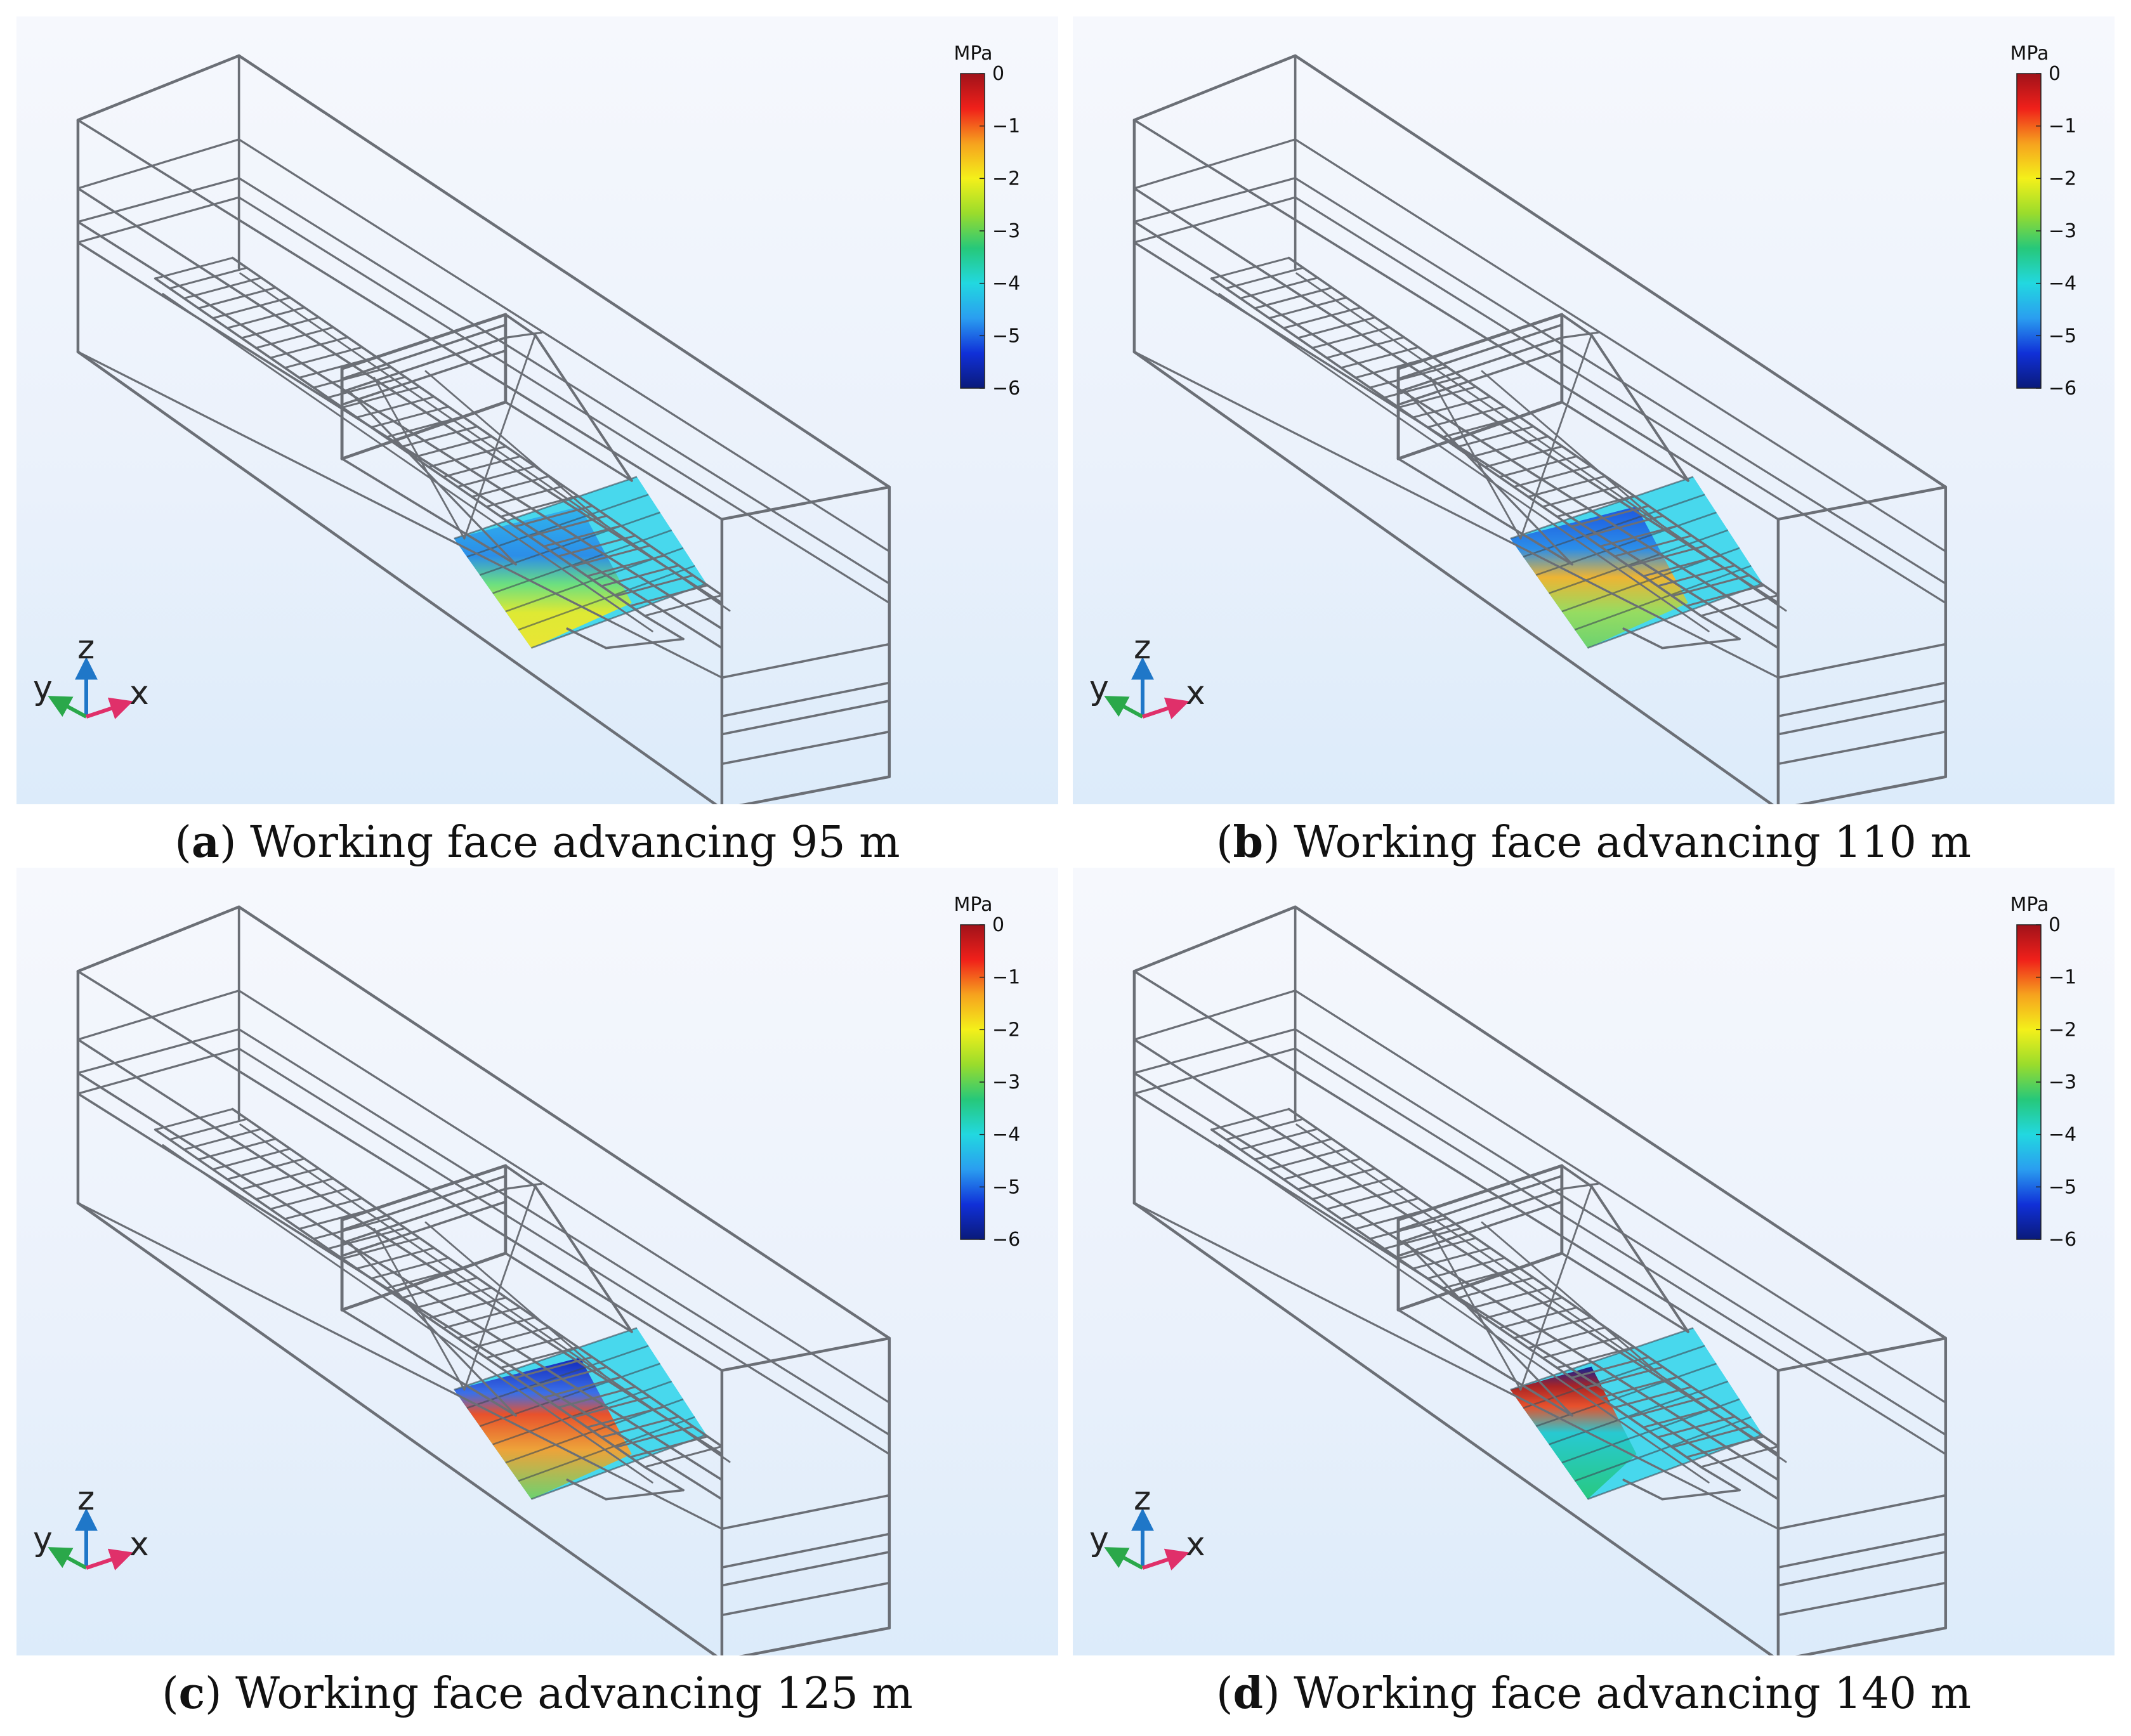  Describe the element at coordinates (1006, 1135) in the screenshot. I see `colorbar-tick-label: −4` at that location.